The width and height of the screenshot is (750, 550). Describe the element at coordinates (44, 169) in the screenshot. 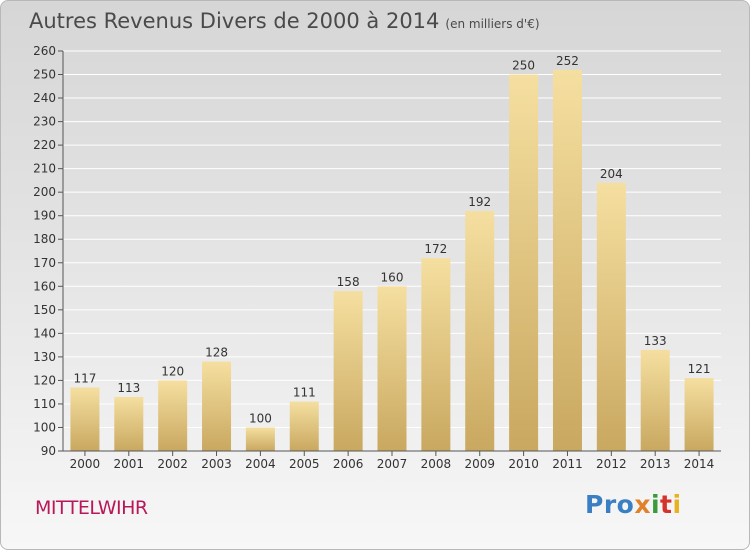

I see `y-tick-label: 210` at that location.